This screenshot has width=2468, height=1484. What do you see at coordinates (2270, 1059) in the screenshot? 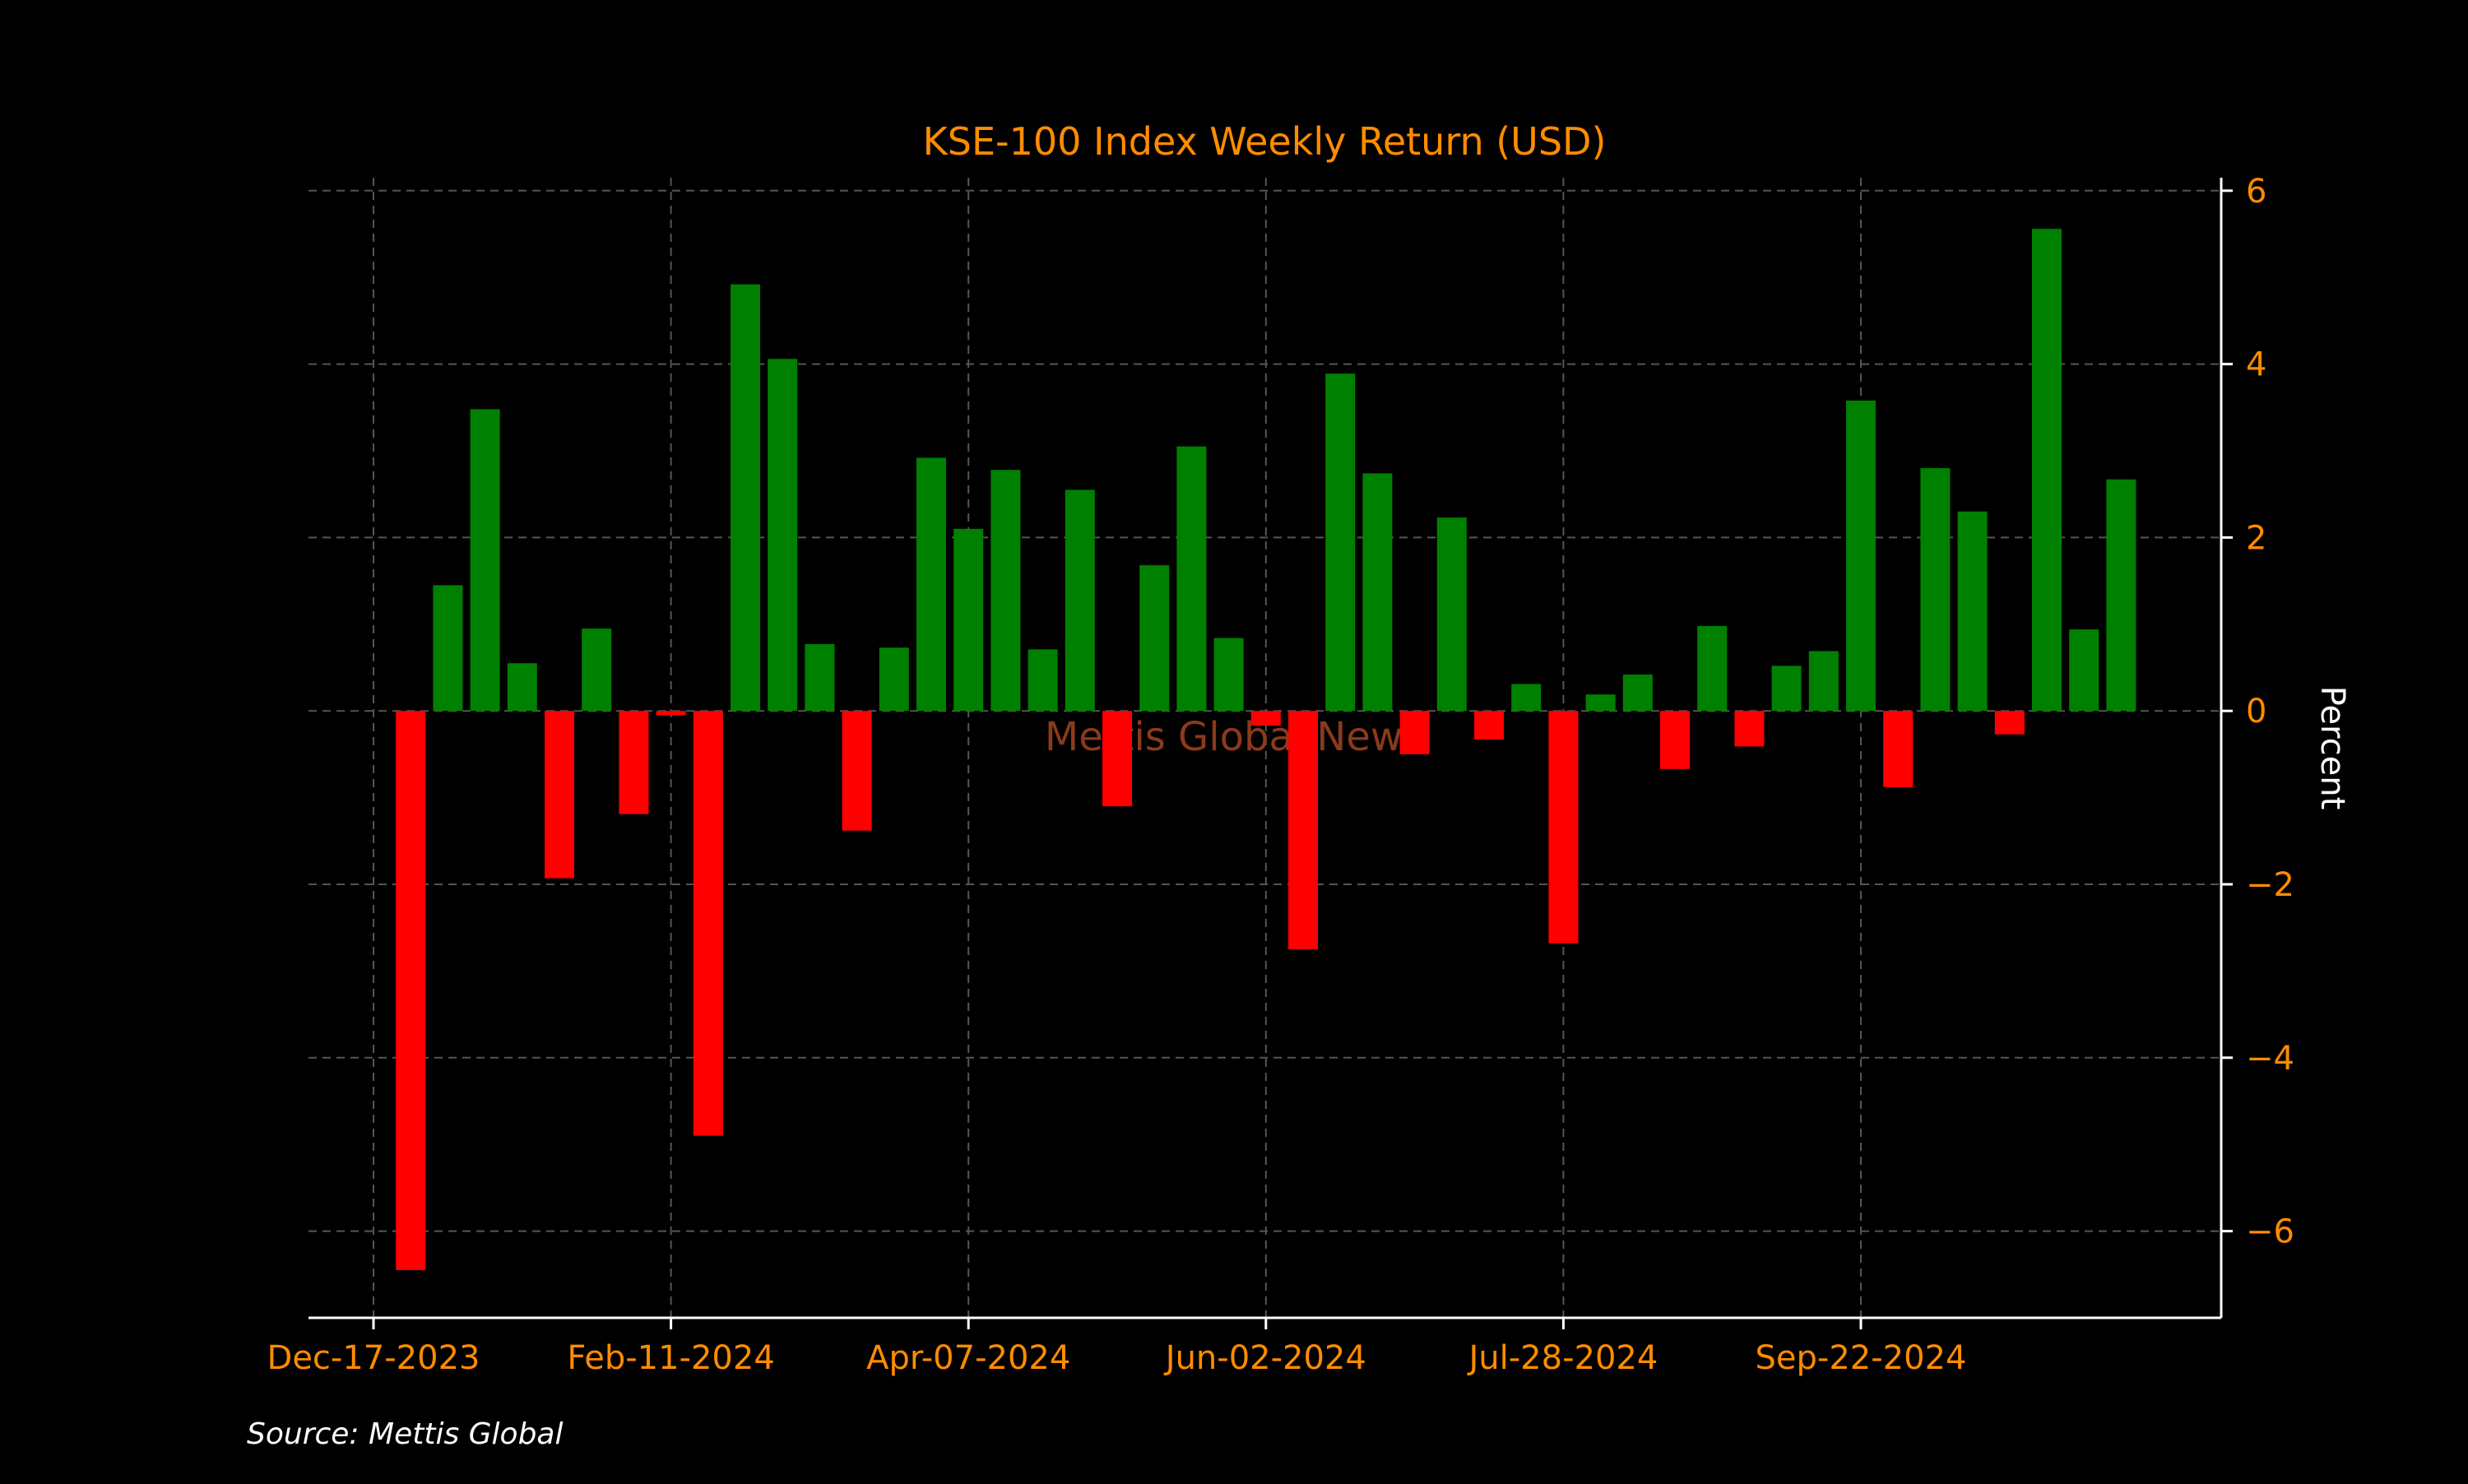
I see `y-tick-label: −4` at bounding box center [2270, 1059].